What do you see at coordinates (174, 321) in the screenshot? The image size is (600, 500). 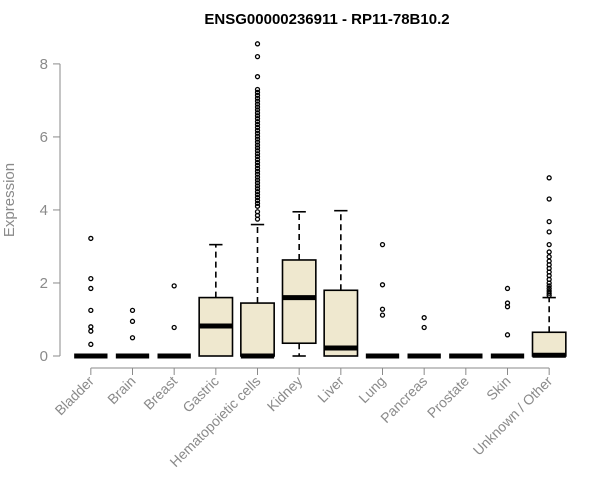 I see `box-breast` at bounding box center [174, 321].